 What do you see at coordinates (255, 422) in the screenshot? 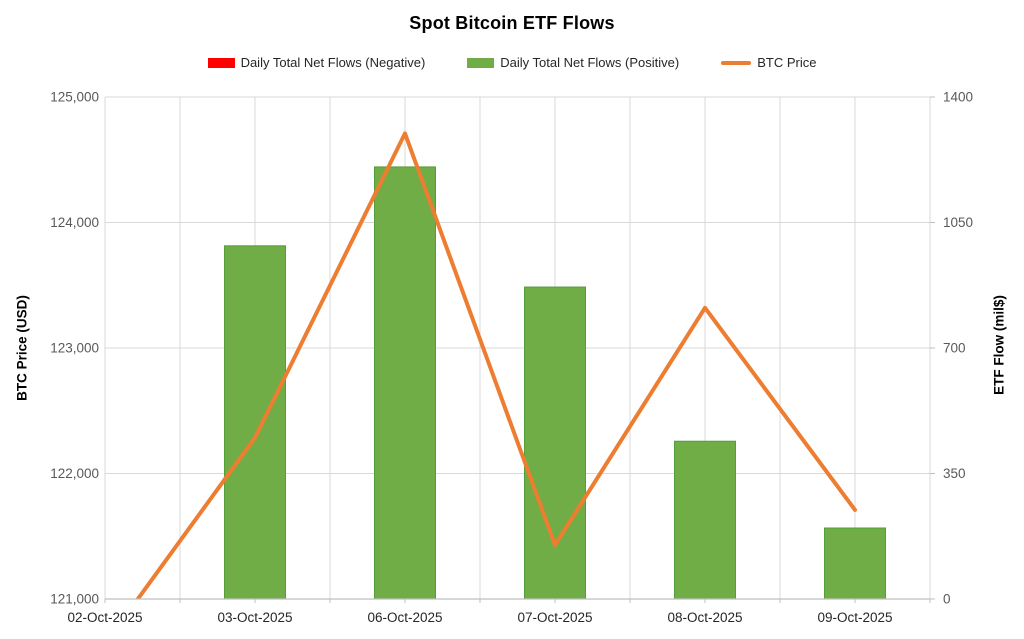
I see `flow-bar-03-Oct-2025` at bounding box center [255, 422].